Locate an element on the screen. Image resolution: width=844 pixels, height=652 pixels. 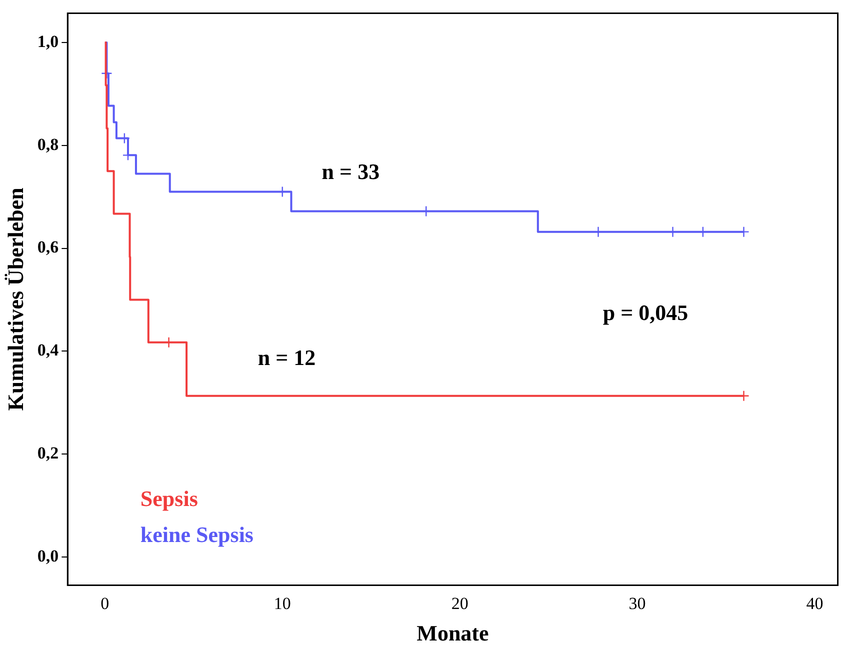
y-tick-label: 0,4 is located at coordinates (48, 350).